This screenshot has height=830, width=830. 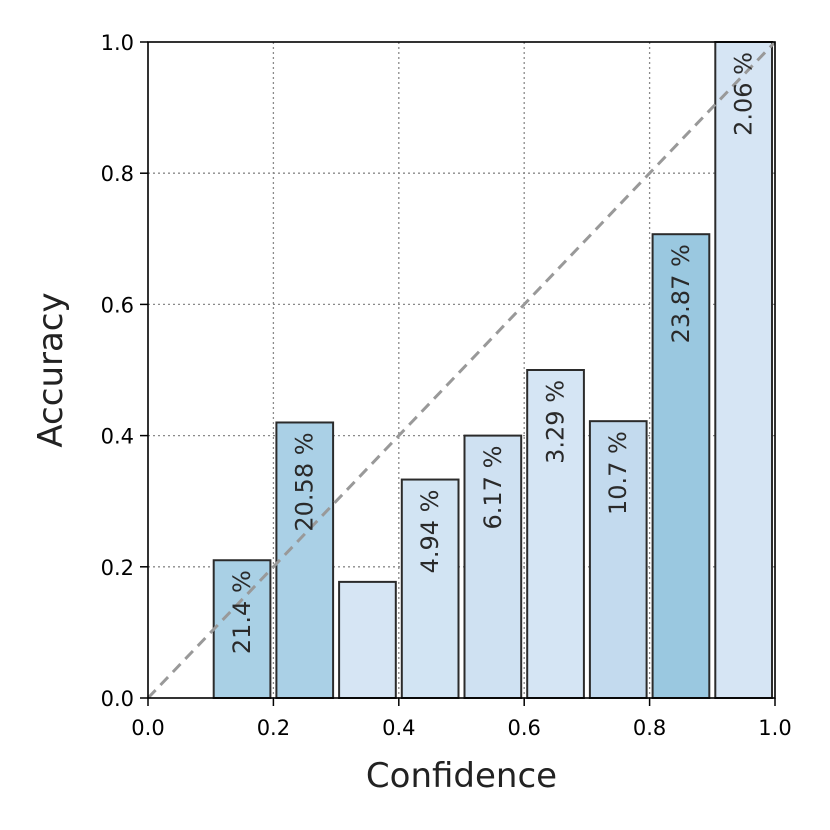 I want to click on y-tick-label: 1.0, so click(x=117, y=43).